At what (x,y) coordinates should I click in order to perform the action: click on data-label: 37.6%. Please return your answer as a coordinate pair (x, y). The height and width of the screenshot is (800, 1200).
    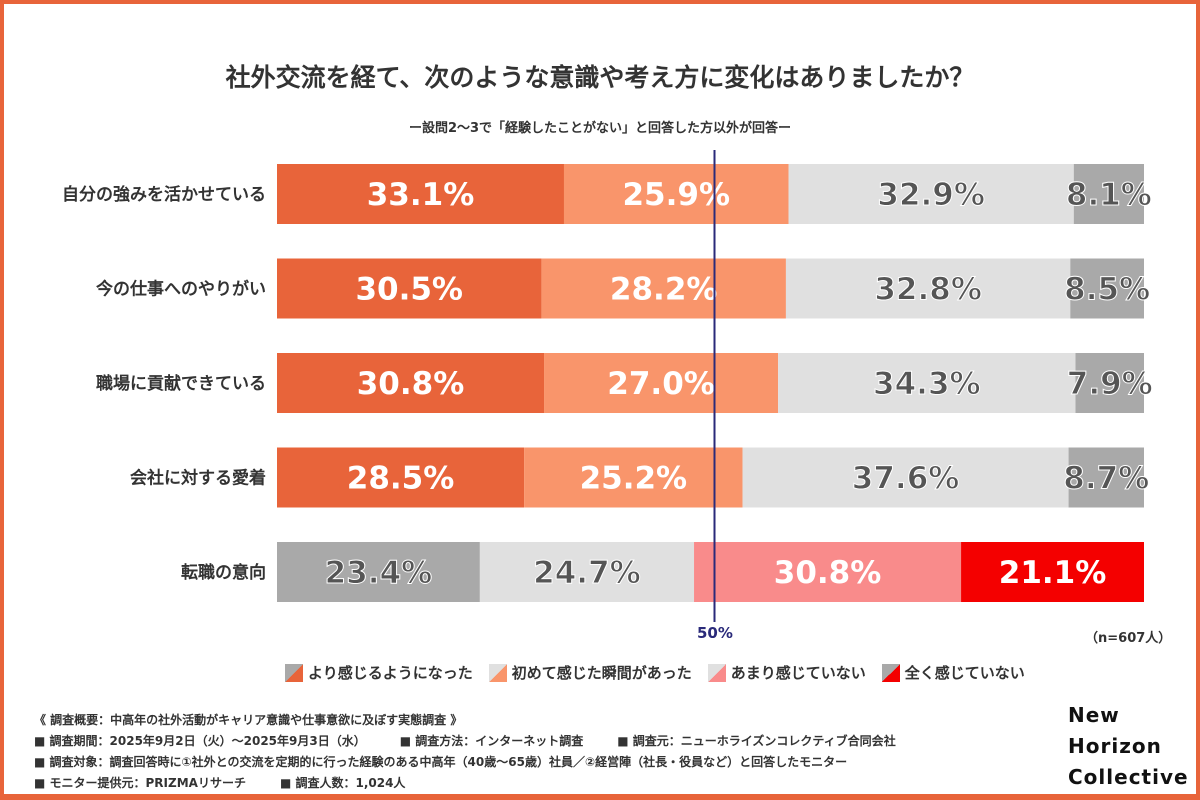
    Looking at the image, I should click on (906, 479).